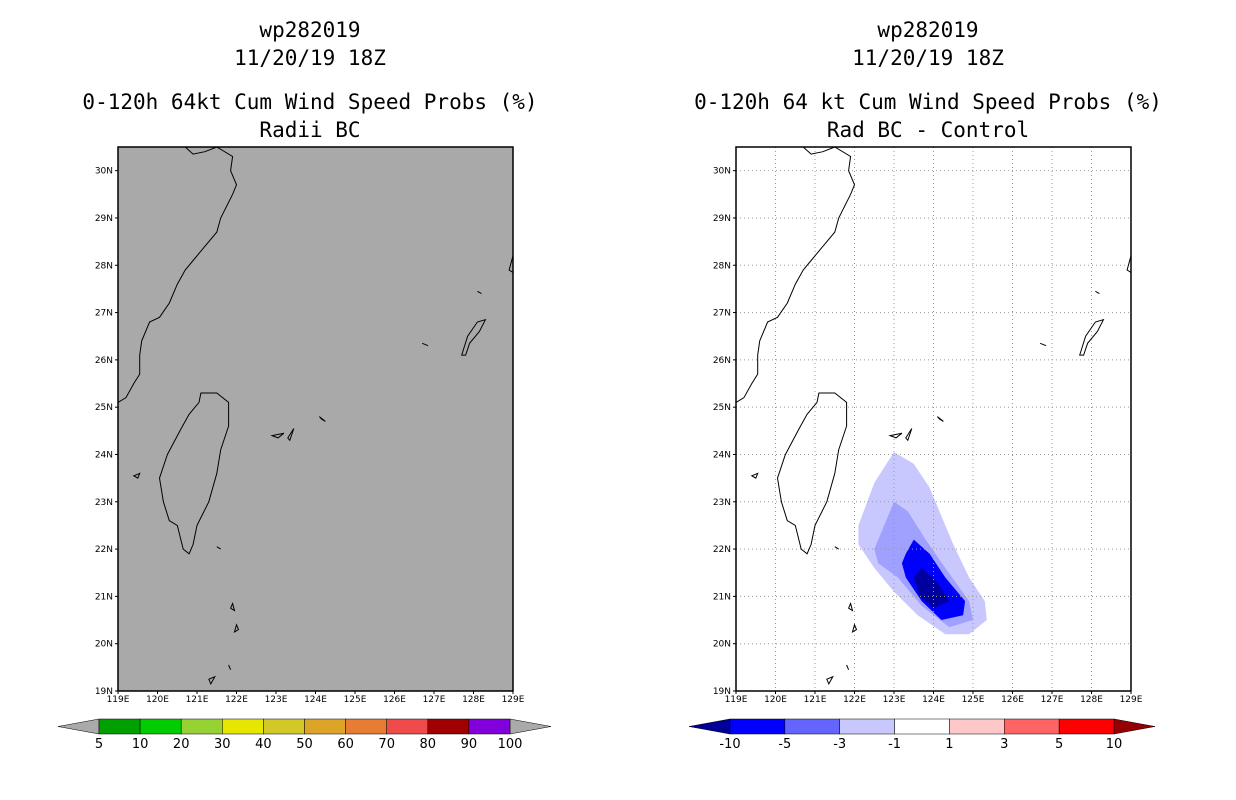 This screenshot has width=1236, height=800. I want to click on right-xtick-label: 125E, so click(973, 700).